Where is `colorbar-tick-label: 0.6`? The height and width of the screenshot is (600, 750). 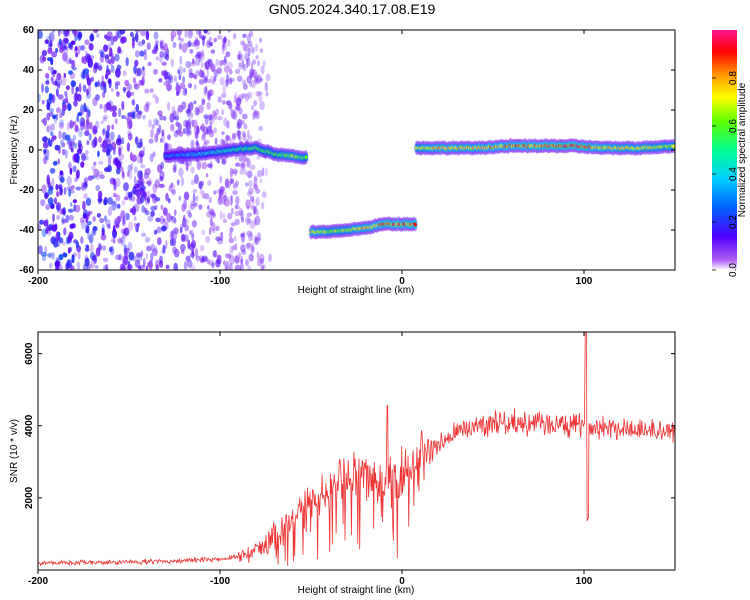 colorbar-tick-label: 0.6 is located at coordinates (733, 126).